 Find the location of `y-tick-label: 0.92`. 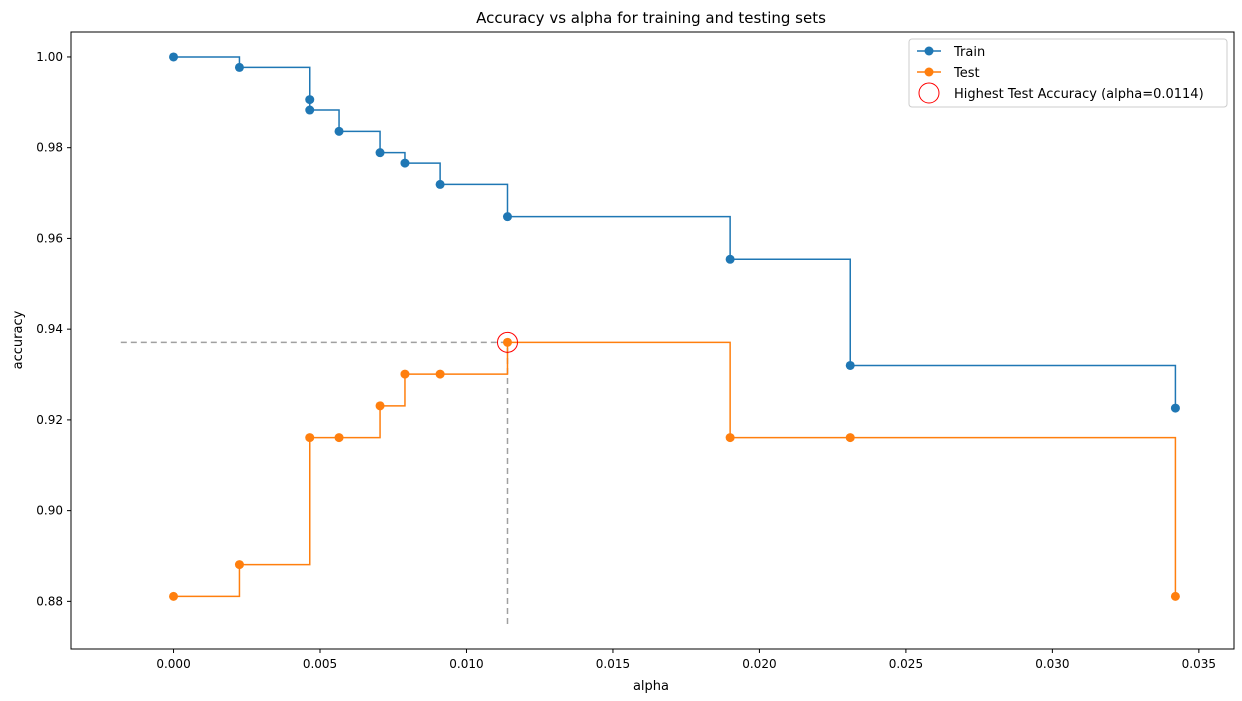

y-tick-label: 0.92 is located at coordinates (49, 420).